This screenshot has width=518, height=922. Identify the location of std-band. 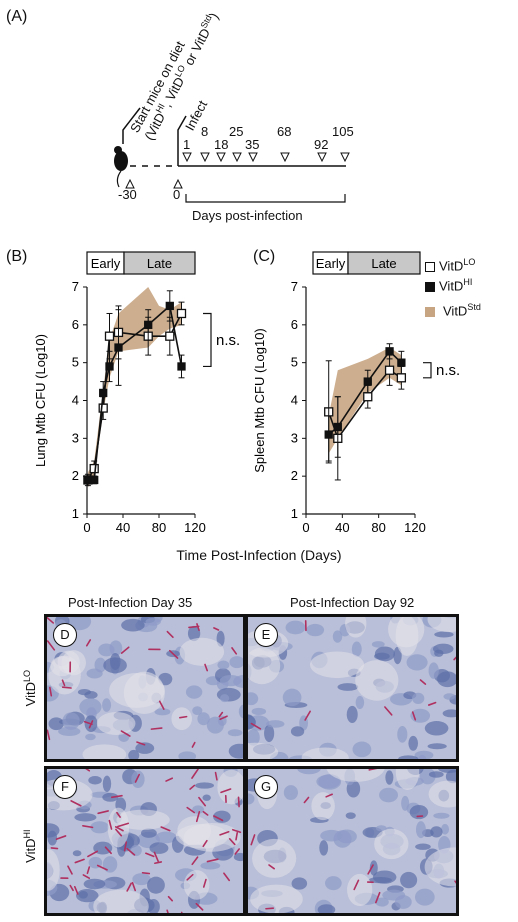
(365, 400).